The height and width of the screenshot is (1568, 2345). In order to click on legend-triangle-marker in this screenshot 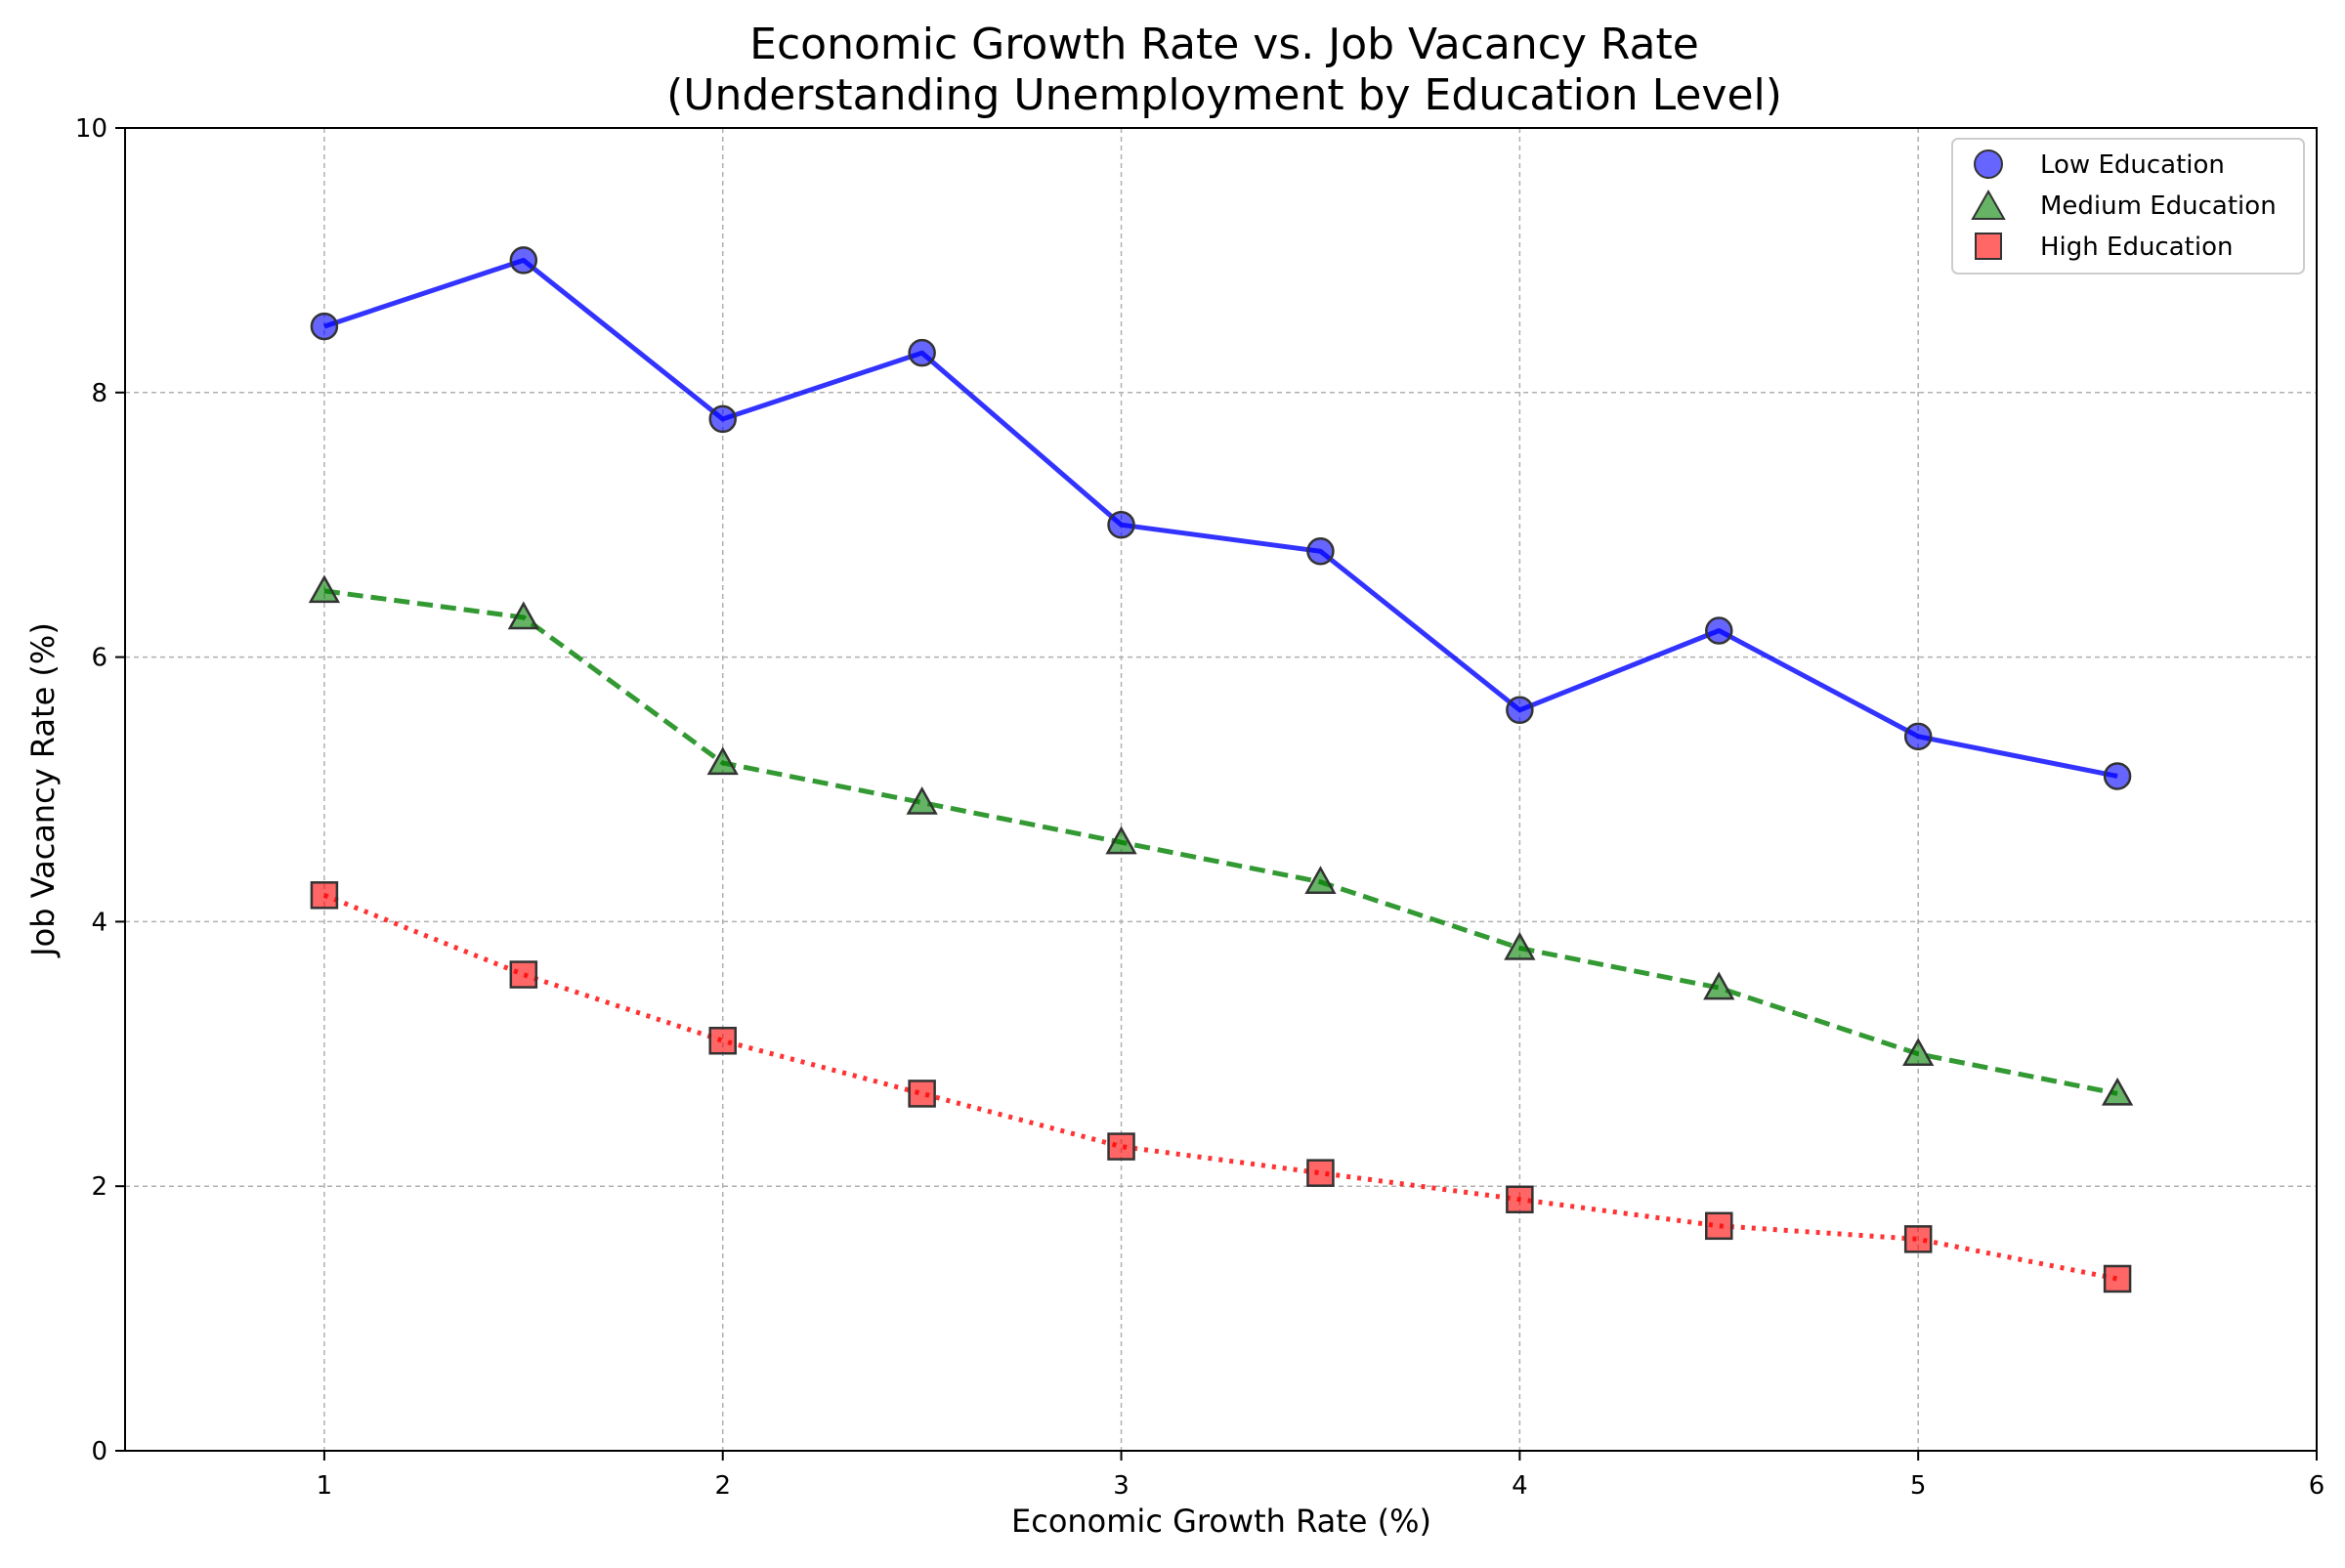, I will do `click(1988, 204)`.